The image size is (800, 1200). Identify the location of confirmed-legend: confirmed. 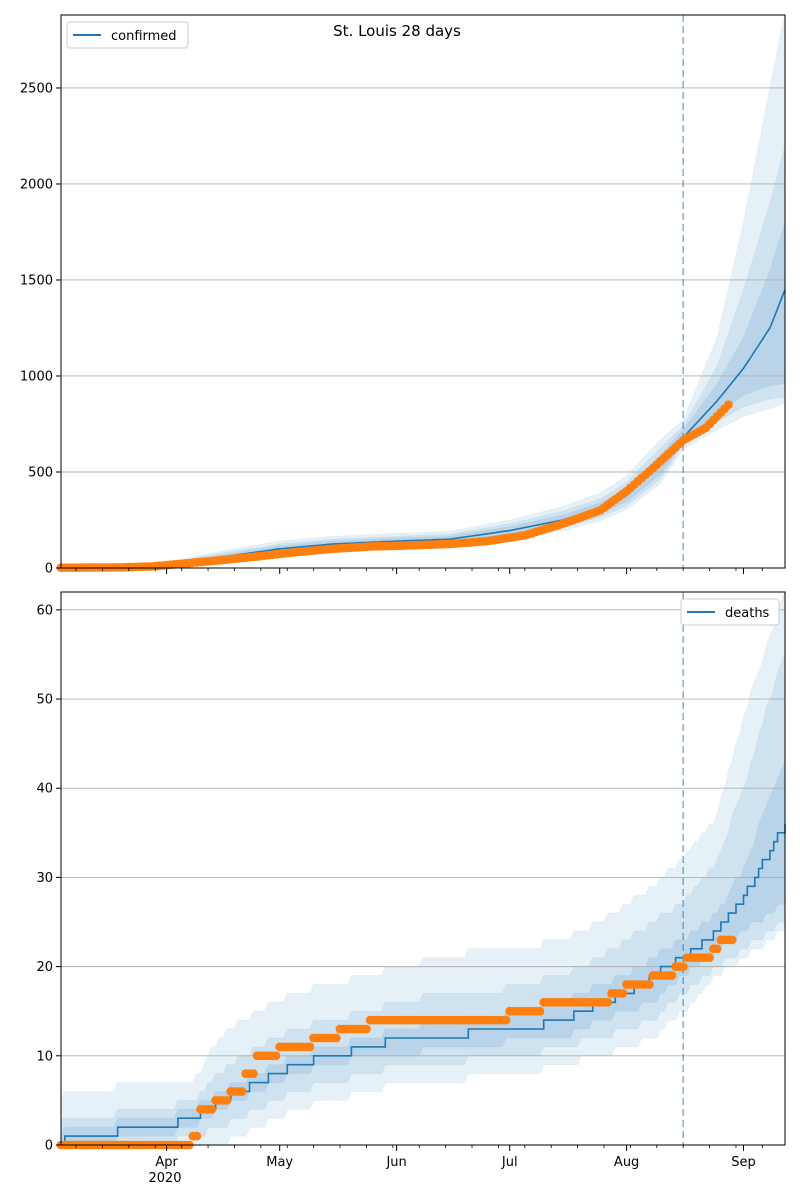
(127, 35).